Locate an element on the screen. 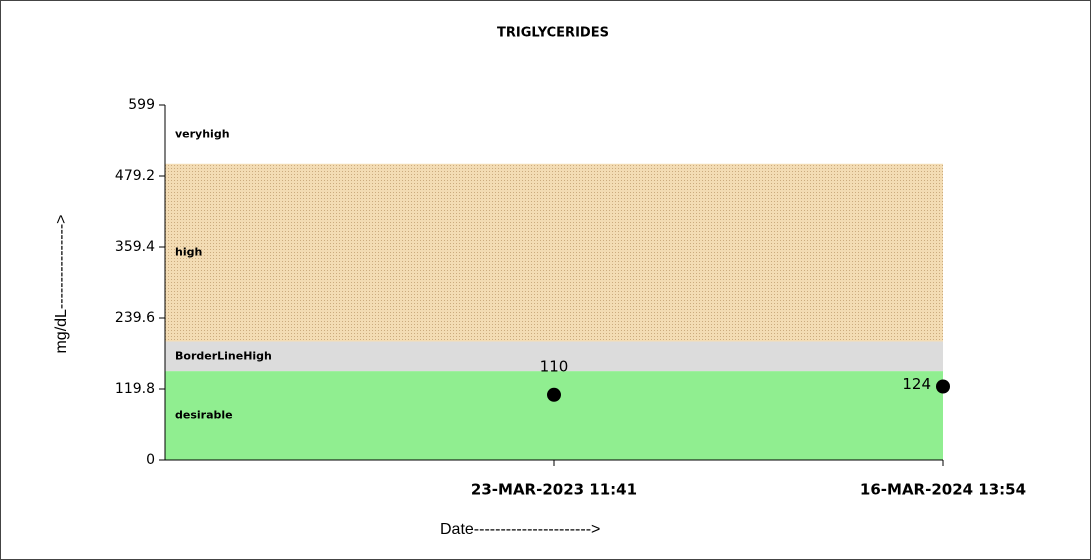 This screenshot has height=560, width=1091. y-tick-label: 359.4 is located at coordinates (135, 247).